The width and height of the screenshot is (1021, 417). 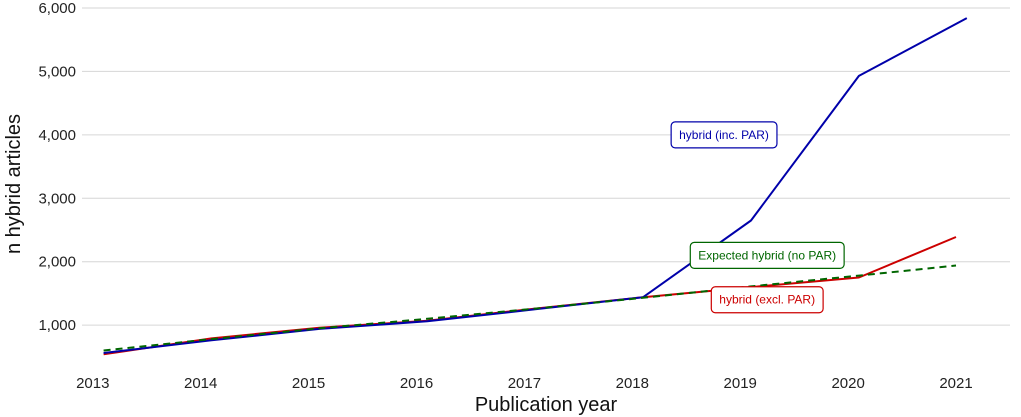 What do you see at coordinates (546, 405) in the screenshot?
I see `x-axis-title: Publication year` at bounding box center [546, 405].